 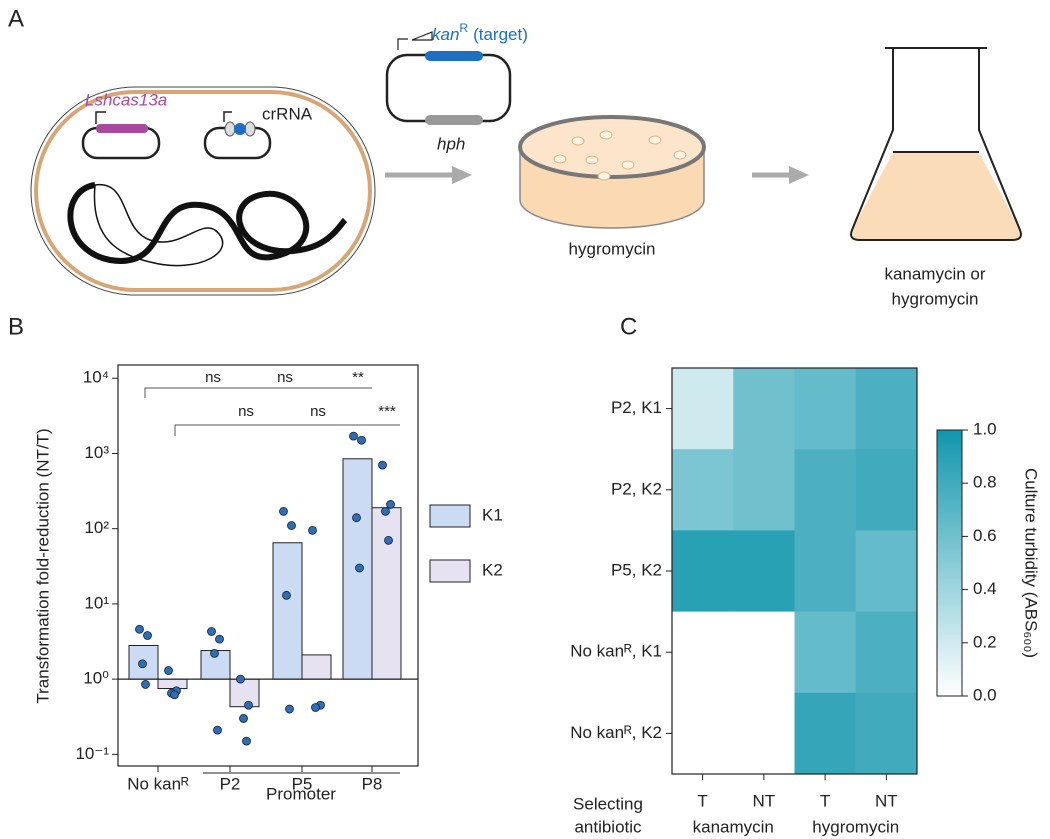 I want to click on y-tick-label: 10¹, so click(x=96, y=602).